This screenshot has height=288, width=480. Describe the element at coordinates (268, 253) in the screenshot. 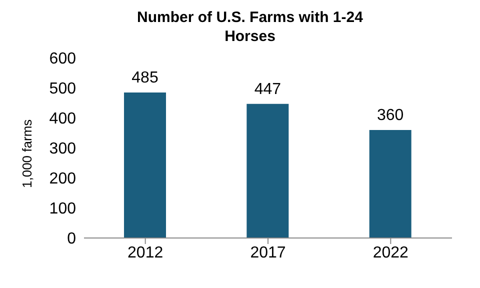

I see `x-tick-label: 2017` at that location.